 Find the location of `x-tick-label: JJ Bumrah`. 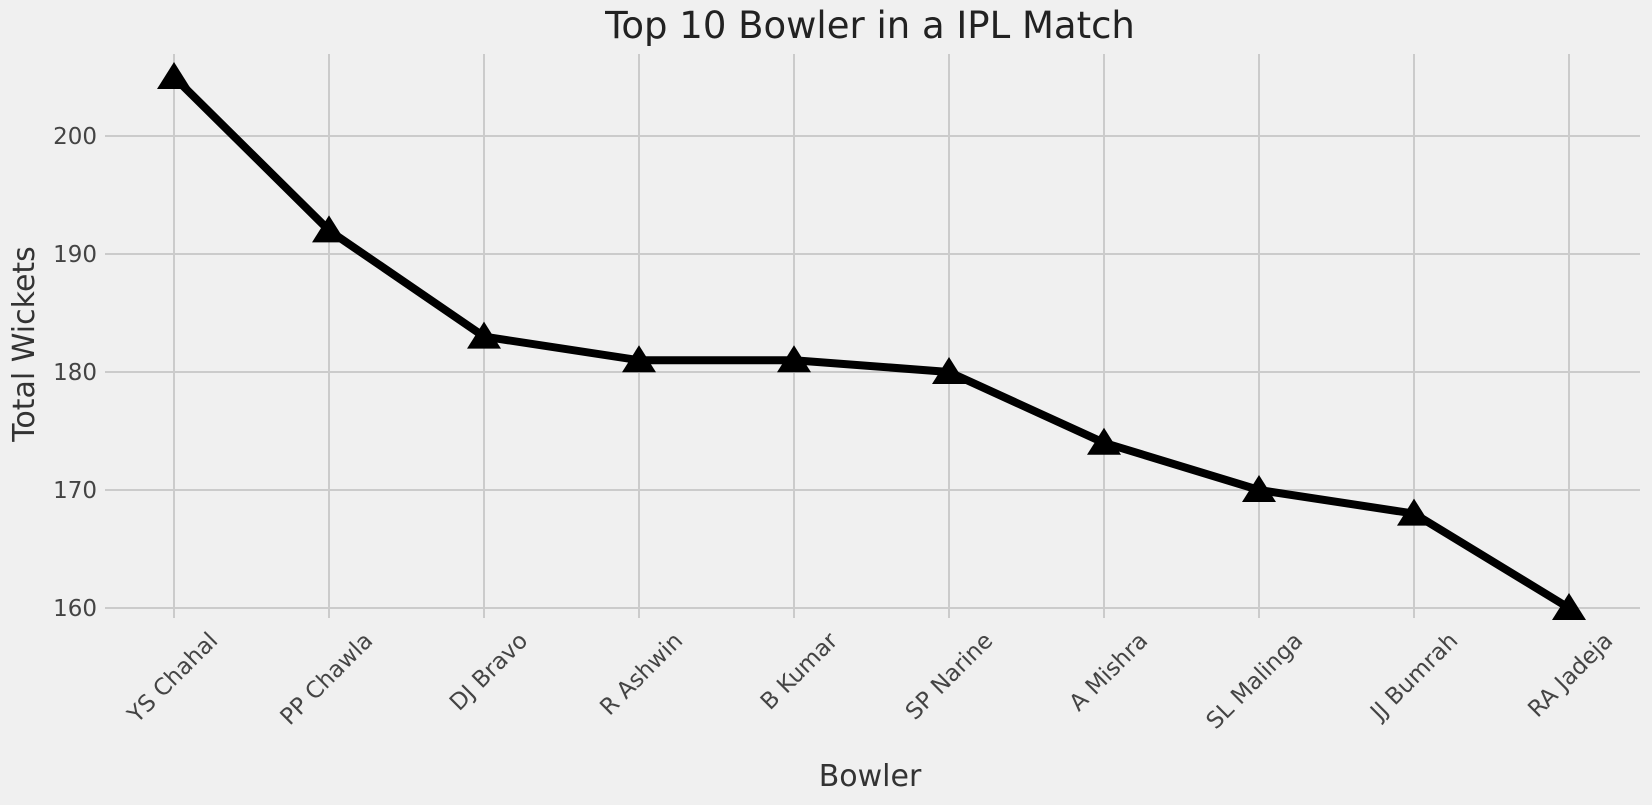

x-tick-label: JJ Bumrah is located at coordinates (1413, 677).